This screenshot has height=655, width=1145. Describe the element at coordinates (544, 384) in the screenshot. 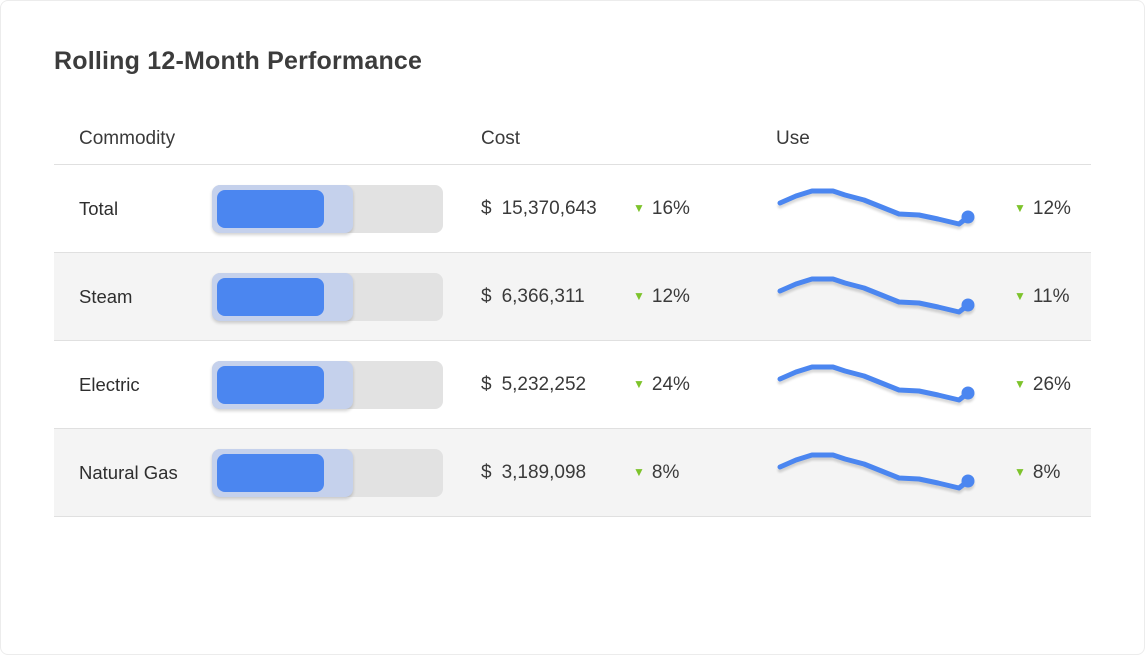

I see `cost-amount: 5,232,252` at that location.